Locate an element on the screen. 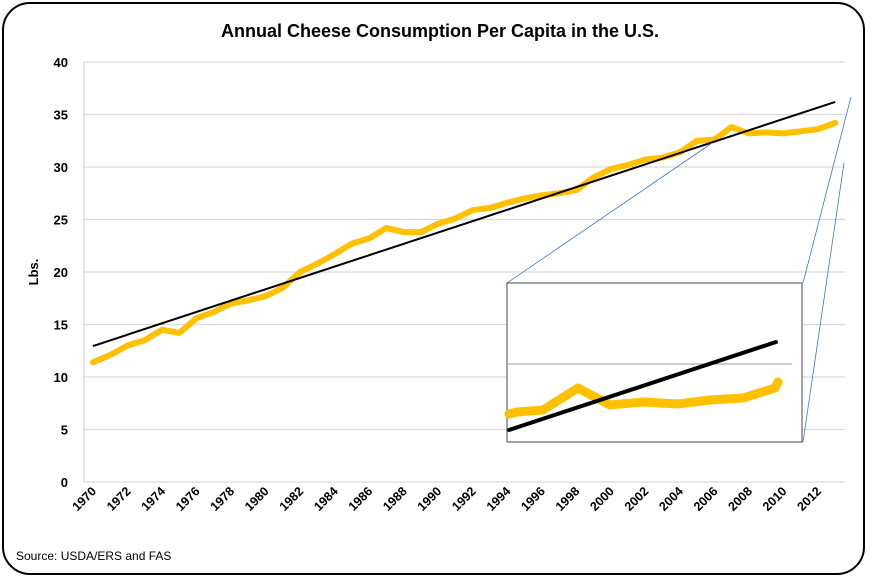  x-tick-label: 2008 is located at coordinates (740, 499).